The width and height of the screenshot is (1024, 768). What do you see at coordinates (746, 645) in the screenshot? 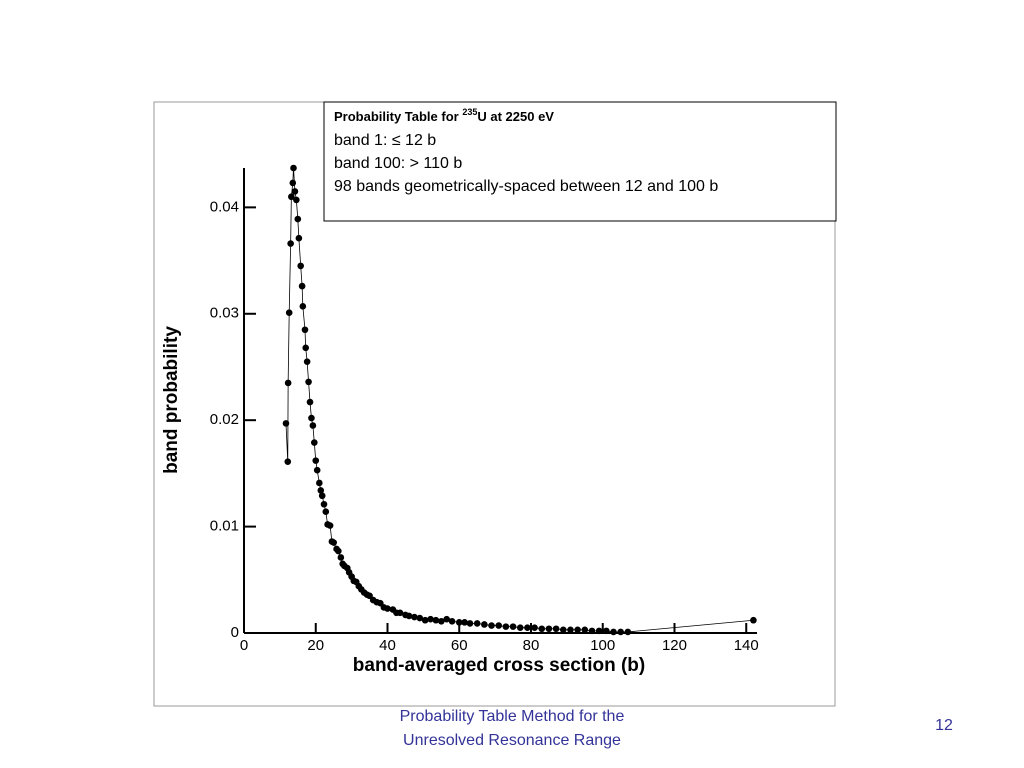
I see `x-tick-label: 140` at bounding box center [746, 645].